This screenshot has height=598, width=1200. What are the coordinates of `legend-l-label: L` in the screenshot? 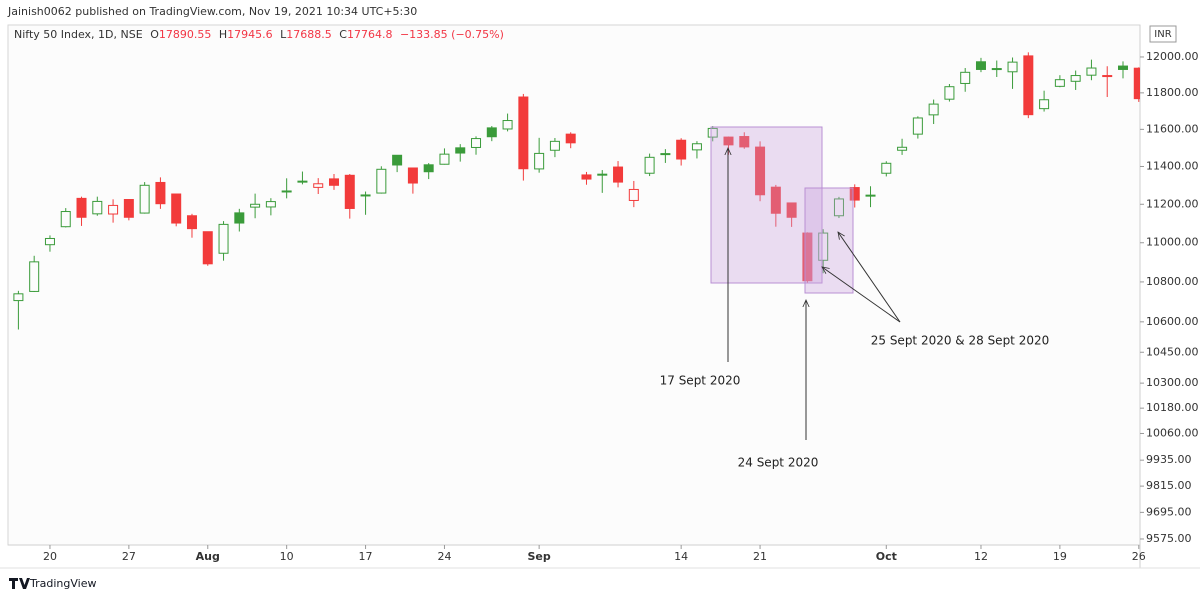 It's located at (283, 34).